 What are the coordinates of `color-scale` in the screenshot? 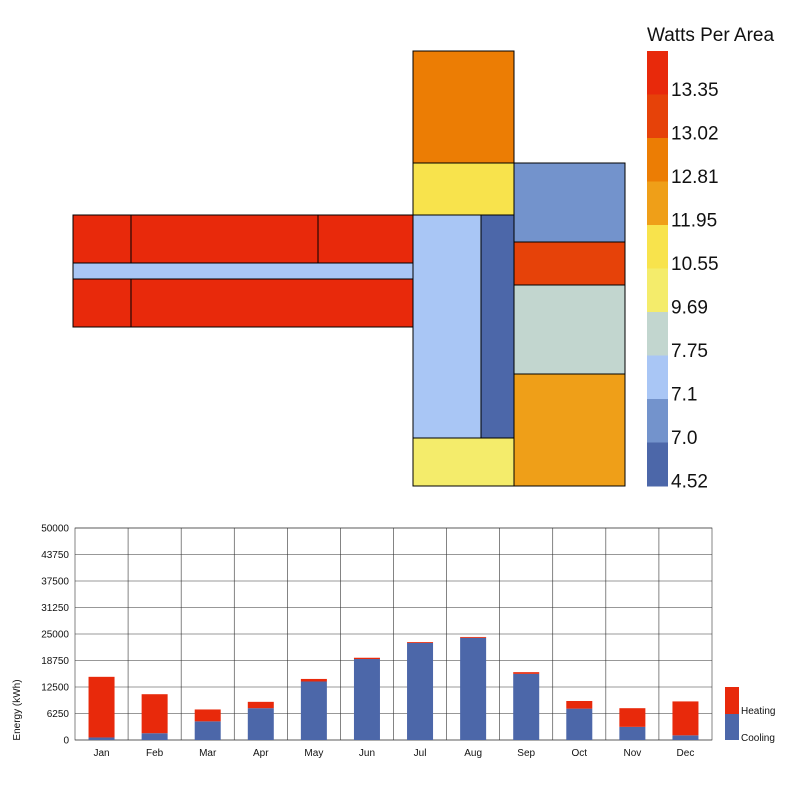 It's located at (657, 269).